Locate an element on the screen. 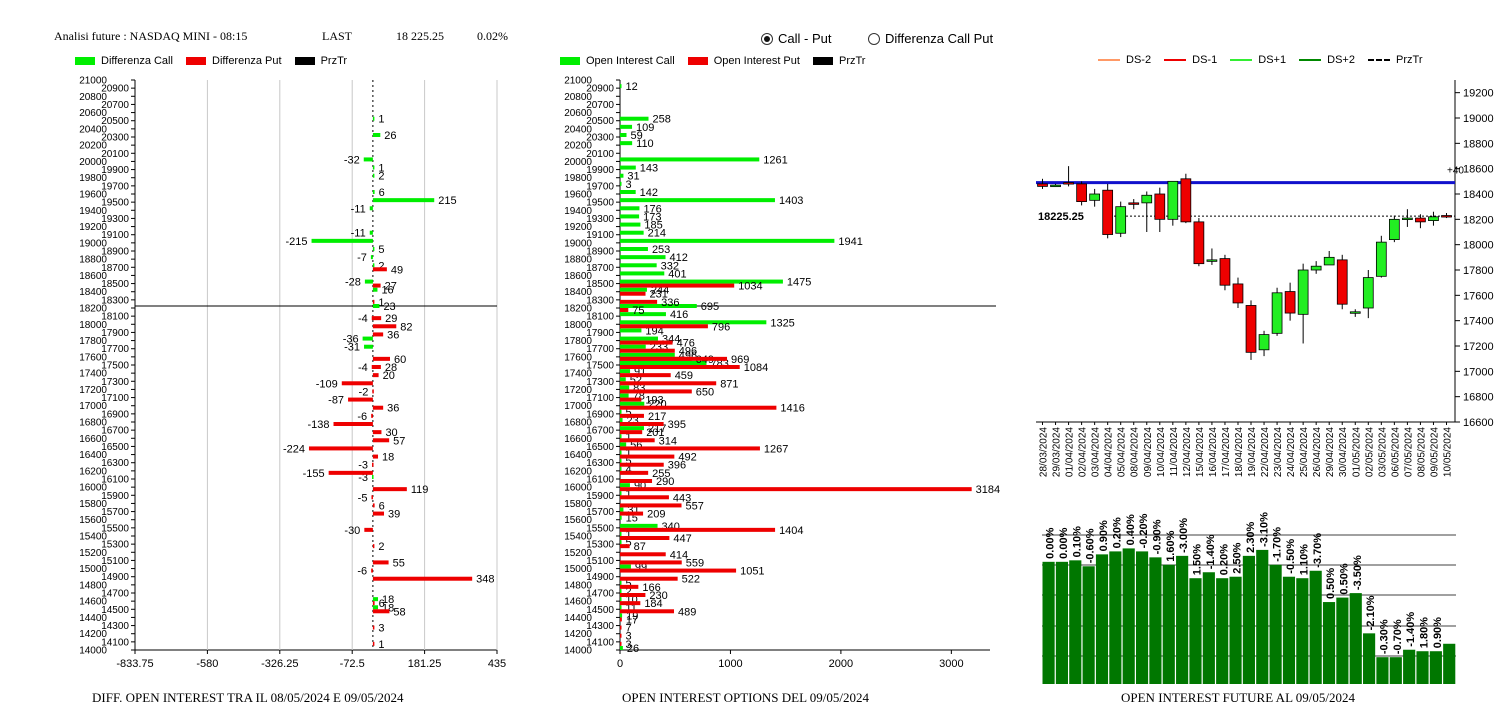  call-value-label: 401 is located at coordinates (677, 274).